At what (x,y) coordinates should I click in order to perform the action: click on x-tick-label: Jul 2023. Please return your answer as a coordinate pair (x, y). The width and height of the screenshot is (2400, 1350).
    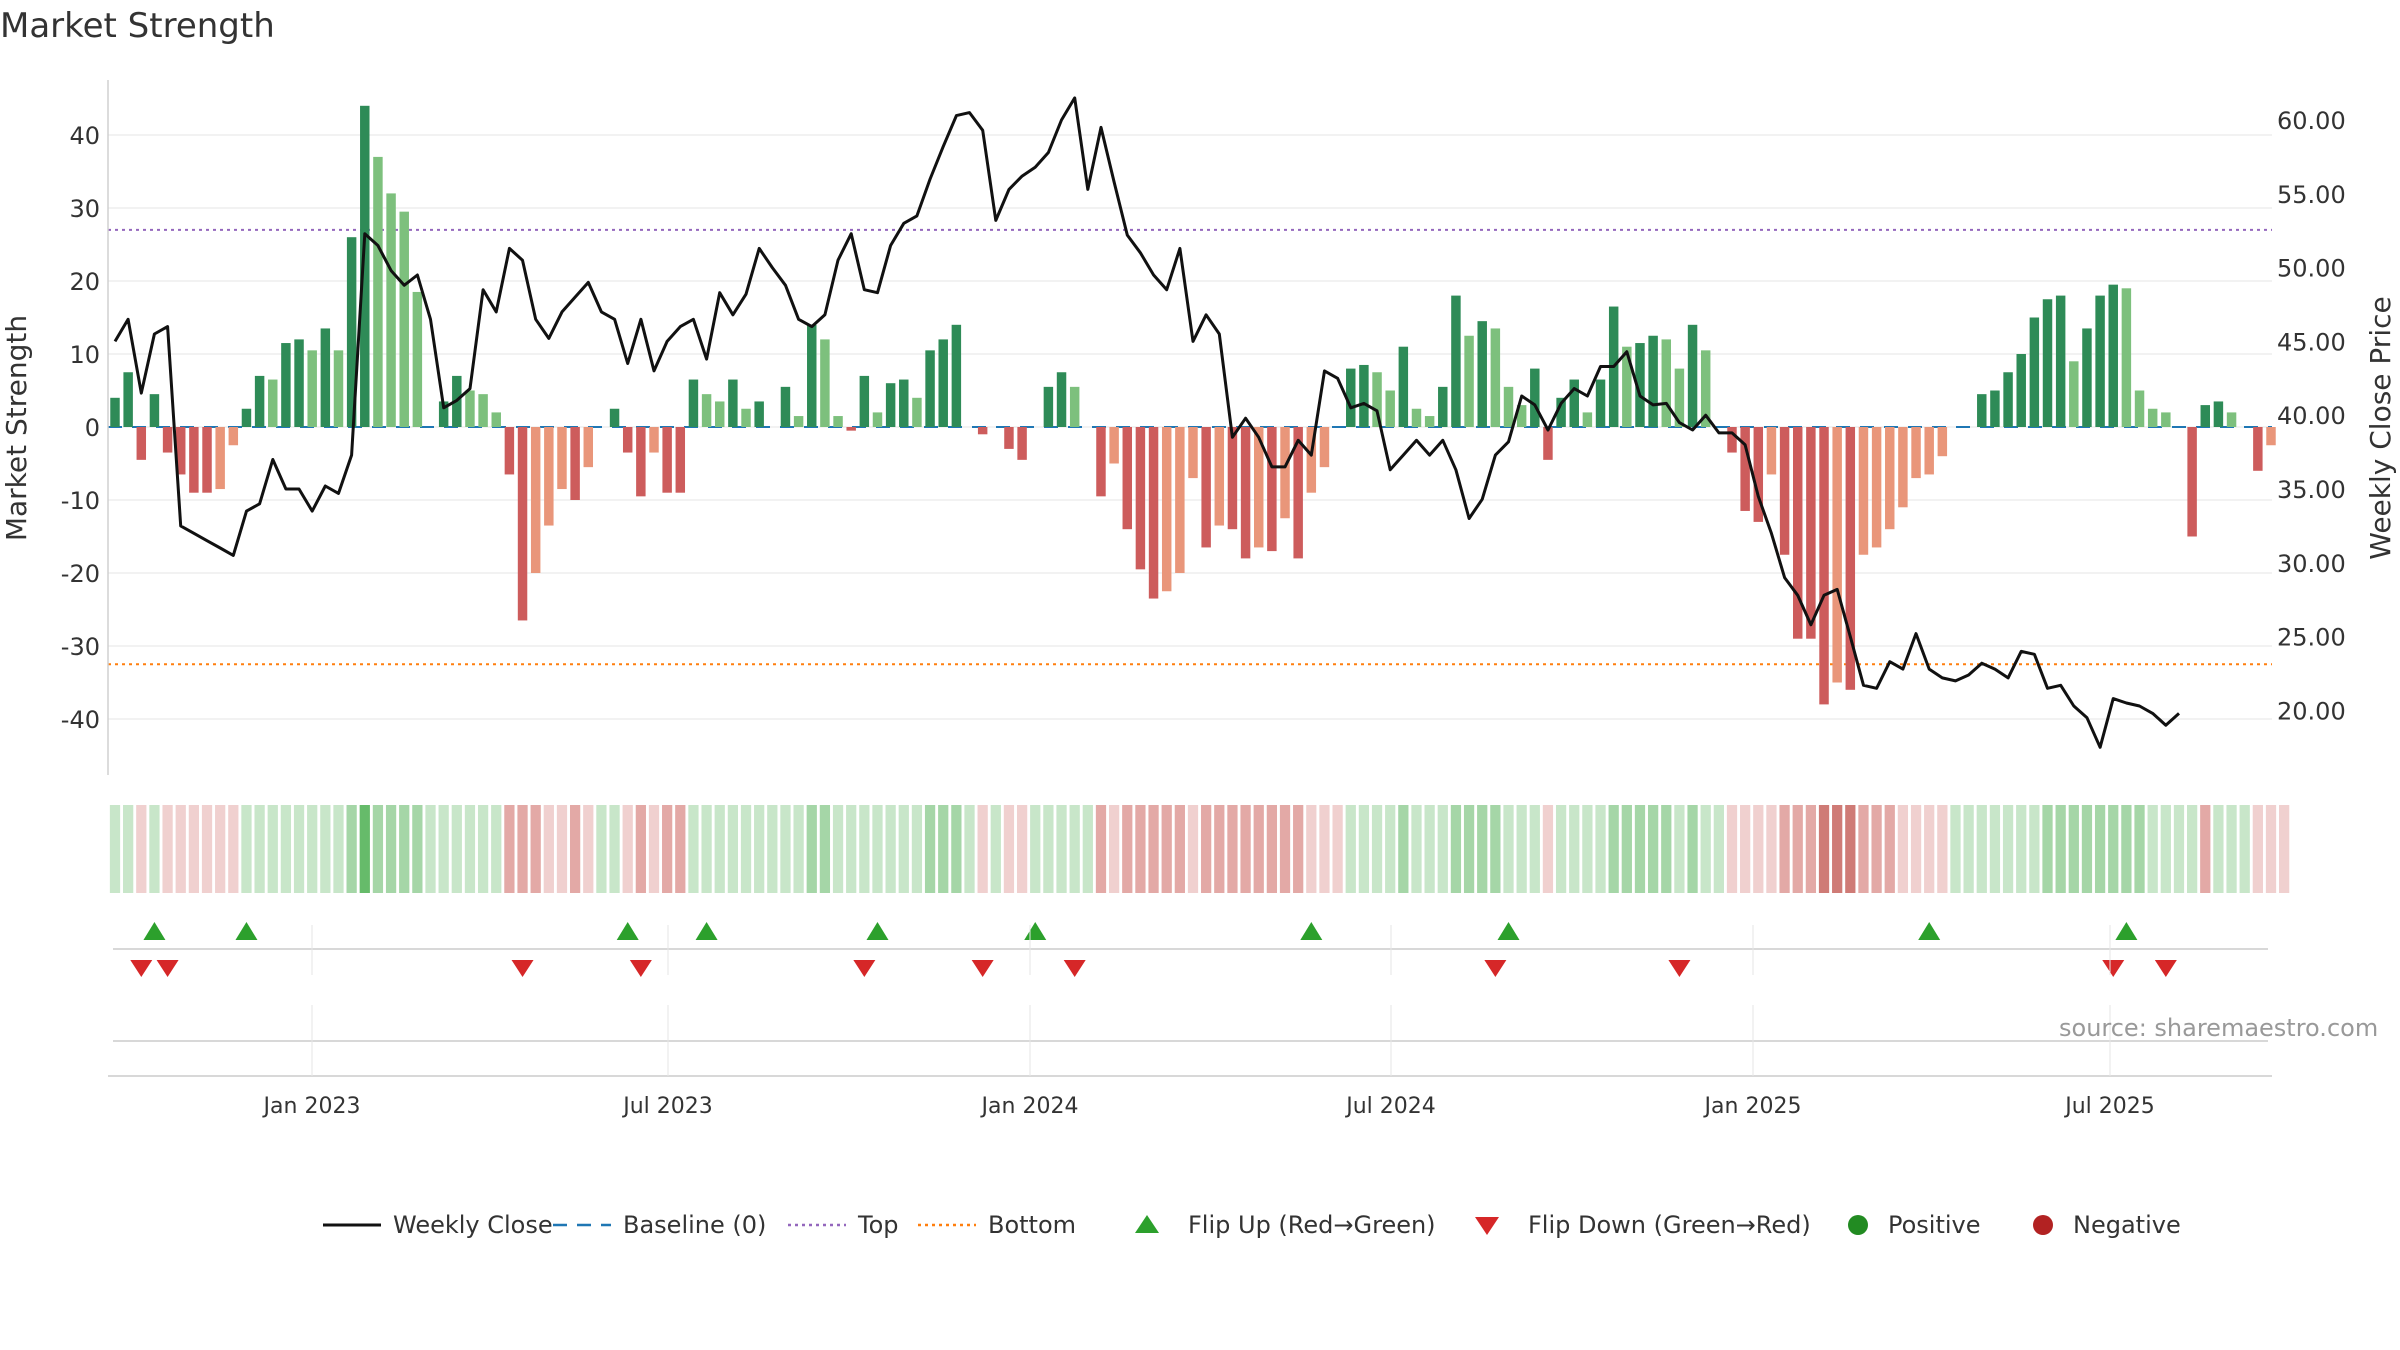
    Looking at the image, I should click on (667, 1106).